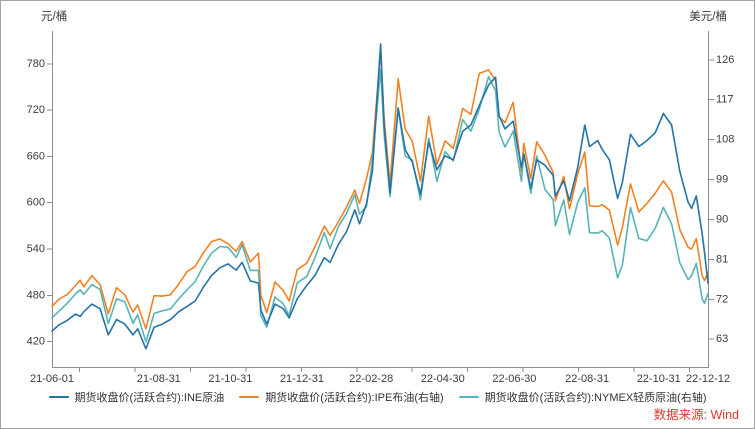 The width and height of the screenshot is (755, 429). I want to click on x-tick-label: 21-10-31, so click(230, 379).